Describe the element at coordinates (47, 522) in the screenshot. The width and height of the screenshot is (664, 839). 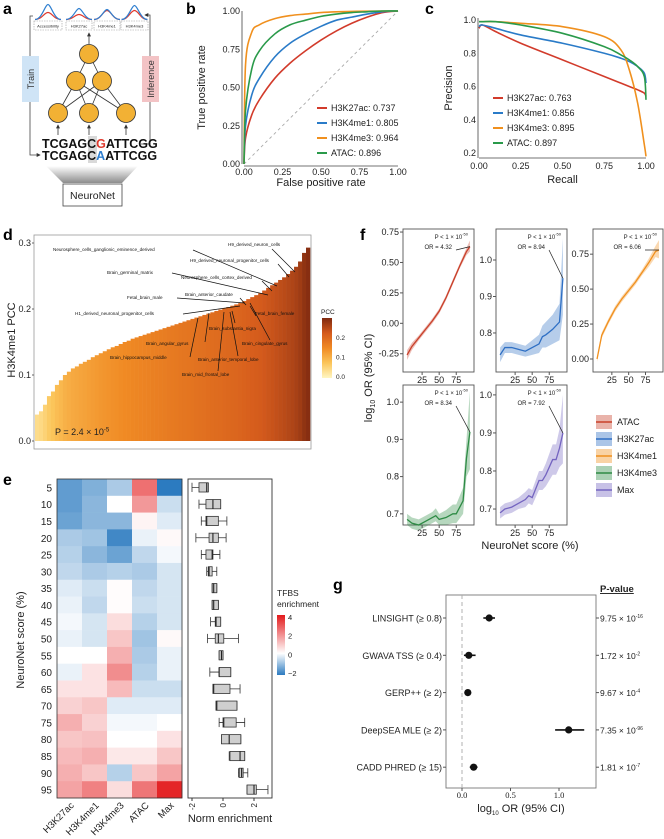
I see `row-label: 15` at that location.